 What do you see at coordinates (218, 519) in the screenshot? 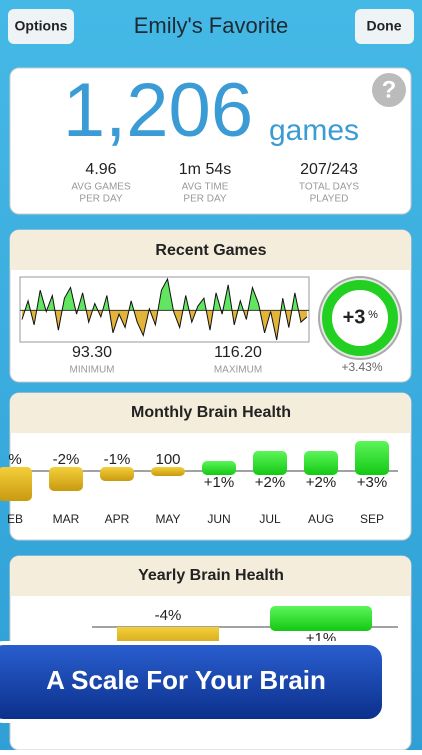
I see `month-label: JUN` at bounding box center [218, 519].